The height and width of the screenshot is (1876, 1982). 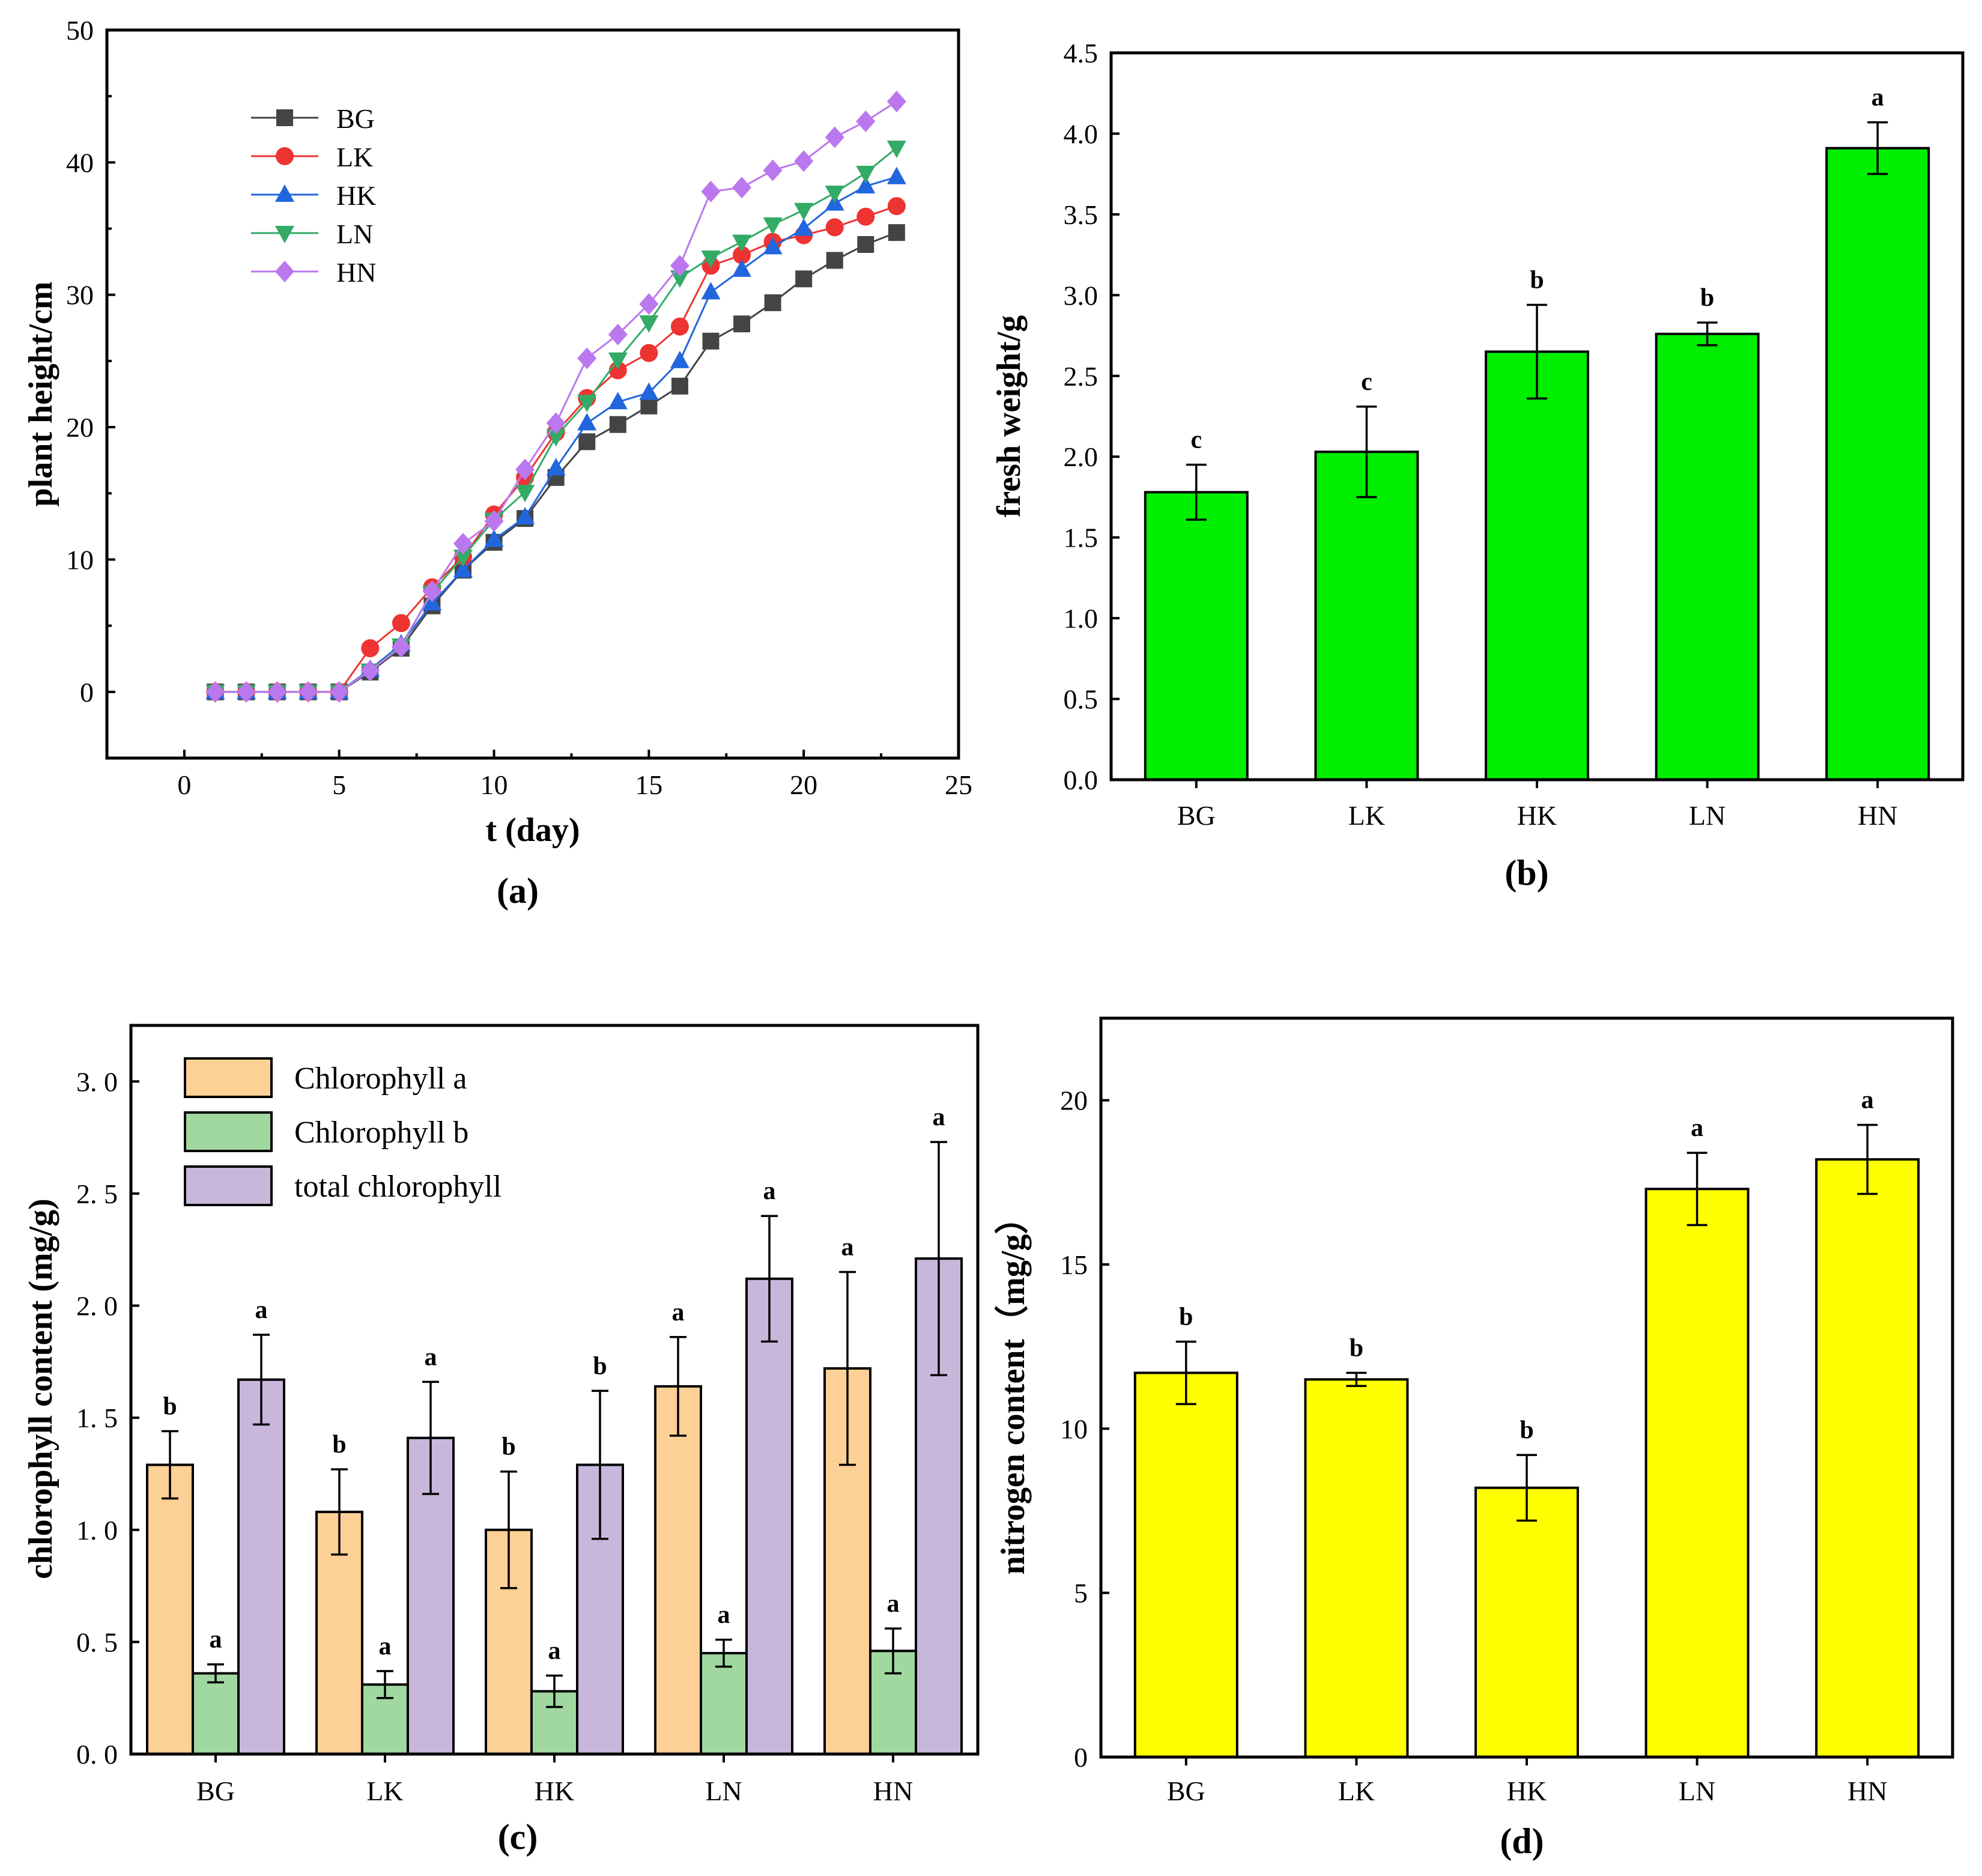 What do you see at coordinates (284, 117) in the screenshot?
I see `a-legend-marker-BG` at bounding box center [284, 117].